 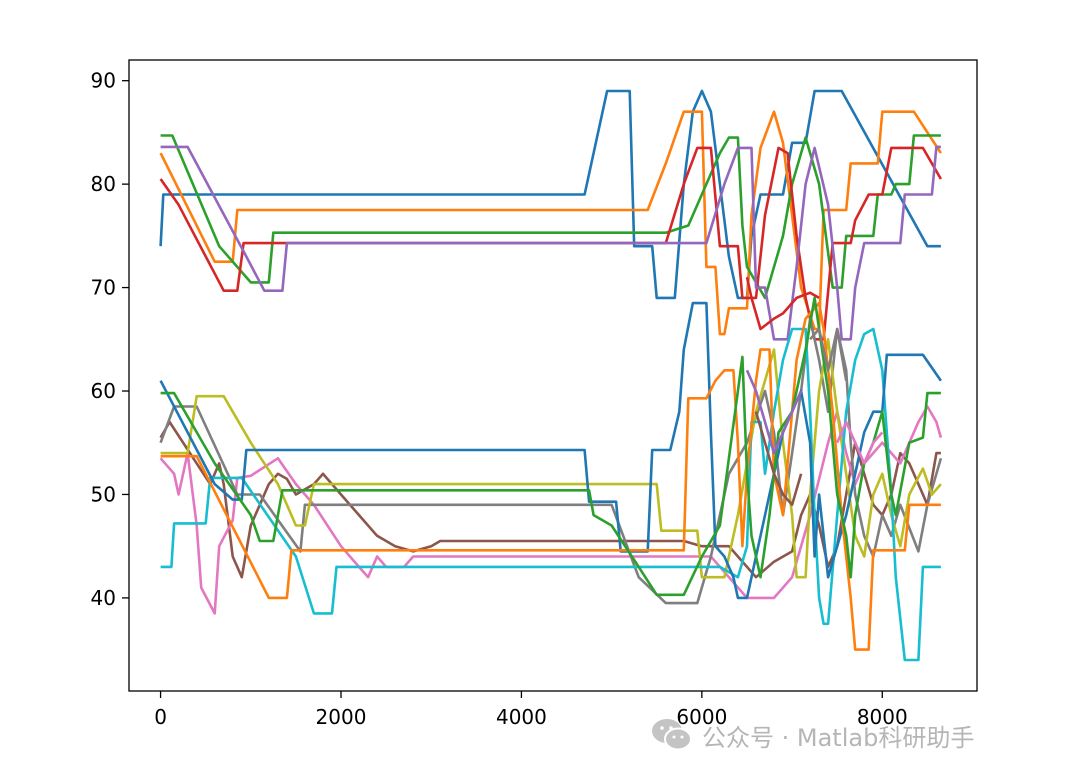 I want to click on x-tick-label: 6000, so click(x=701, y=717).